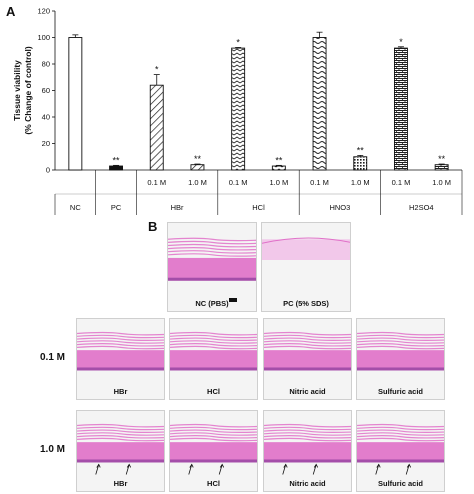 The height and width of the screenshot is (494, 474). I want to click on y-axis-label: Tissue viability, so click(17, 90).